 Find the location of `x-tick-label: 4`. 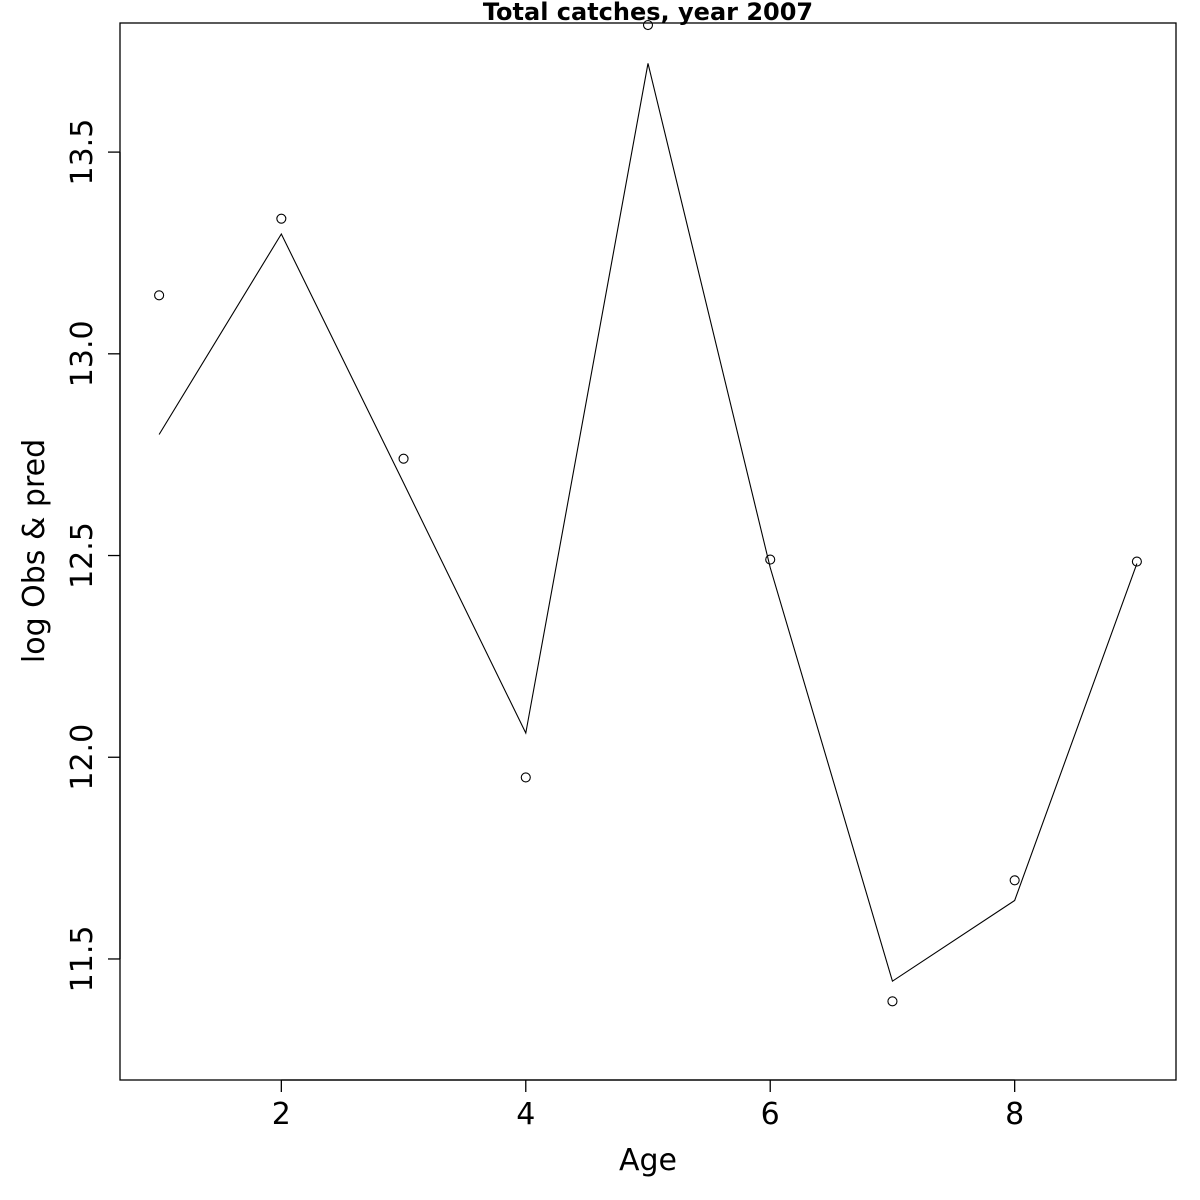

x-tick-label: 4 is located at coordinates (525, 1114).